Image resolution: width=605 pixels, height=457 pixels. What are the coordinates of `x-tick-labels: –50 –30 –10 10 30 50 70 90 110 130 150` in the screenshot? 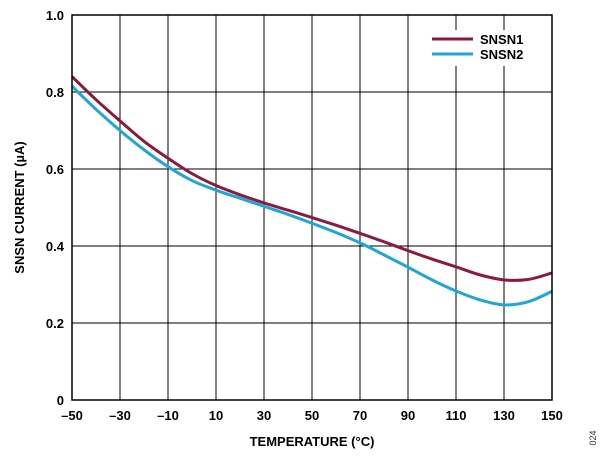 It's located at (312, 415).